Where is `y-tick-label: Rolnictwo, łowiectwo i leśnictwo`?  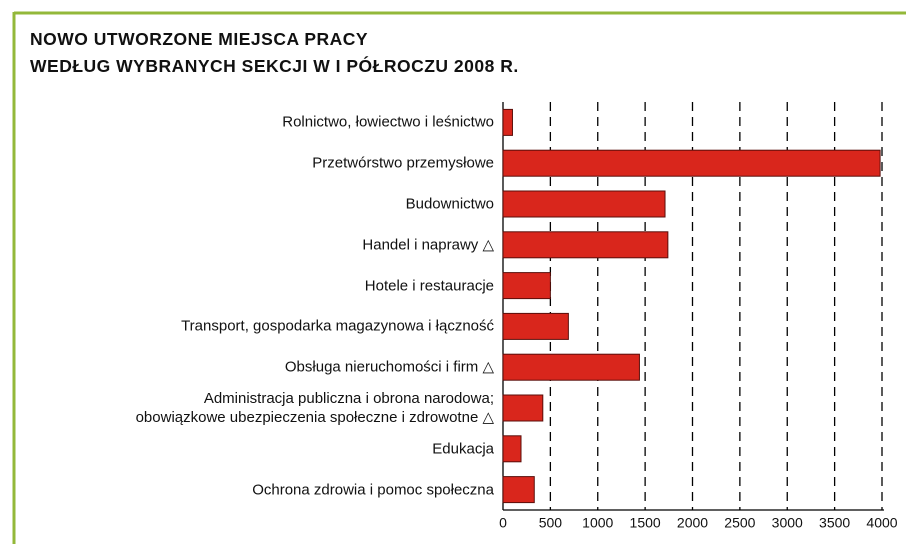 y-tick-label: Rolnictwo, łowiectwo i leśnictwo is located at coordinates (388, 122).